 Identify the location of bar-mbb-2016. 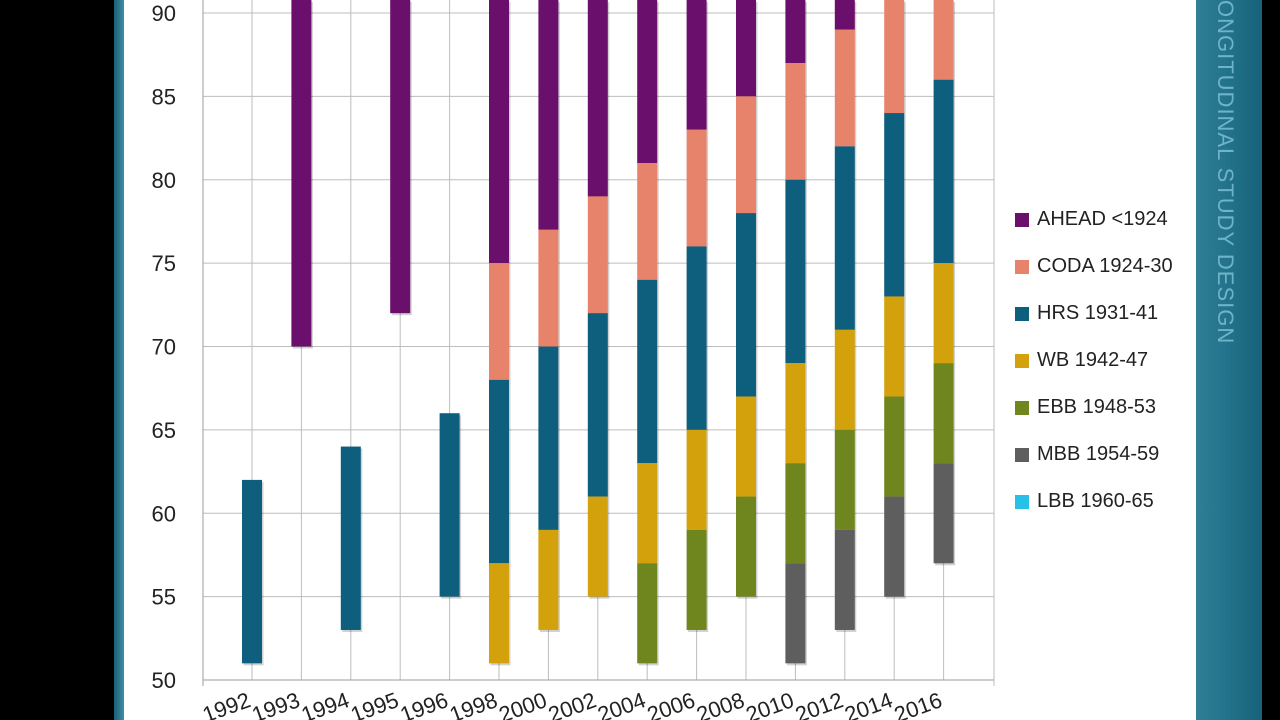
(943, 513).